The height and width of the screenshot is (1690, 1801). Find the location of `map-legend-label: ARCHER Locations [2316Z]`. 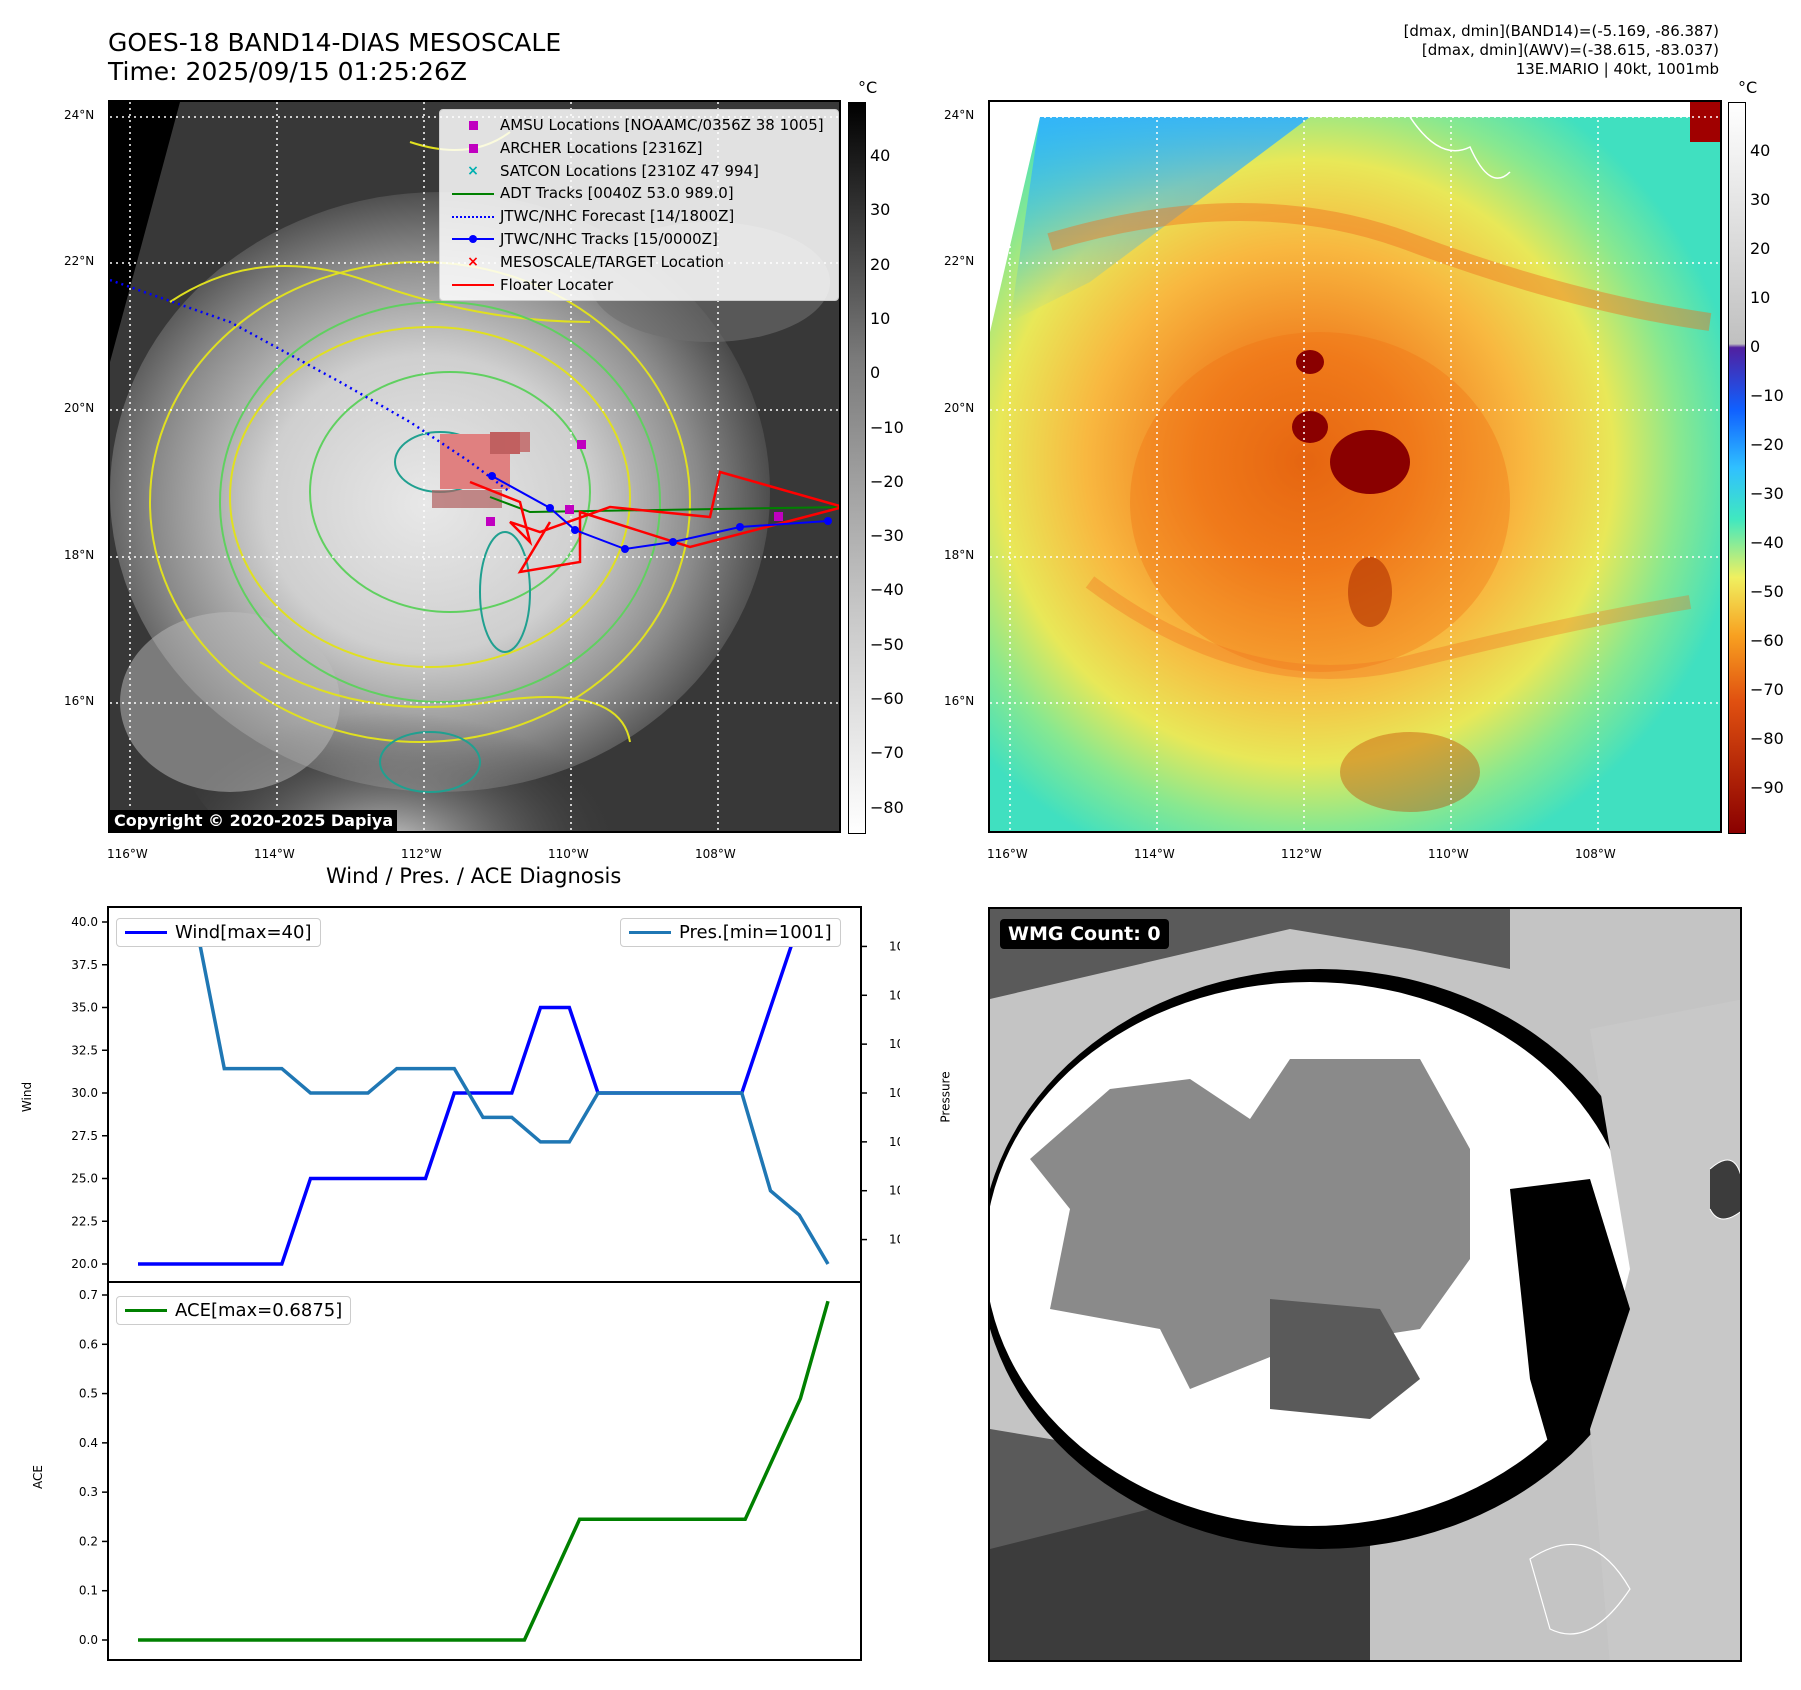

map-legend-label: ARCHER Locations [2316Z] is located at coordinates (601, 147).